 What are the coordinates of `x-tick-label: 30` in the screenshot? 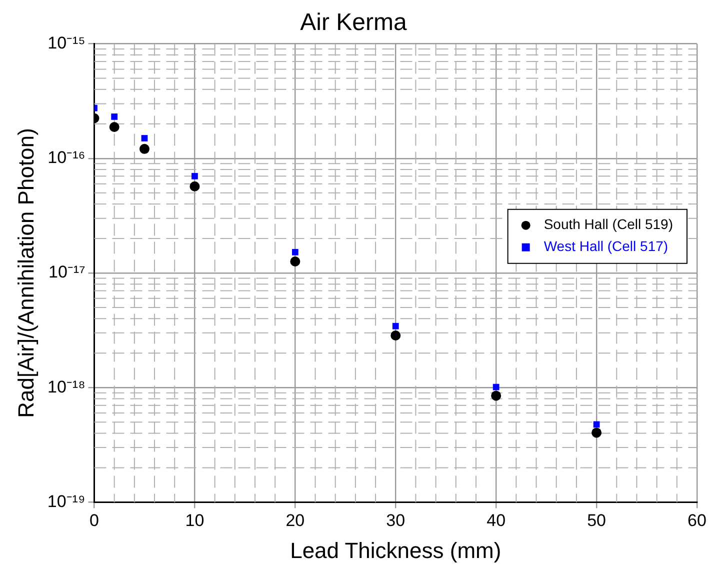 It's located at (396, 520).